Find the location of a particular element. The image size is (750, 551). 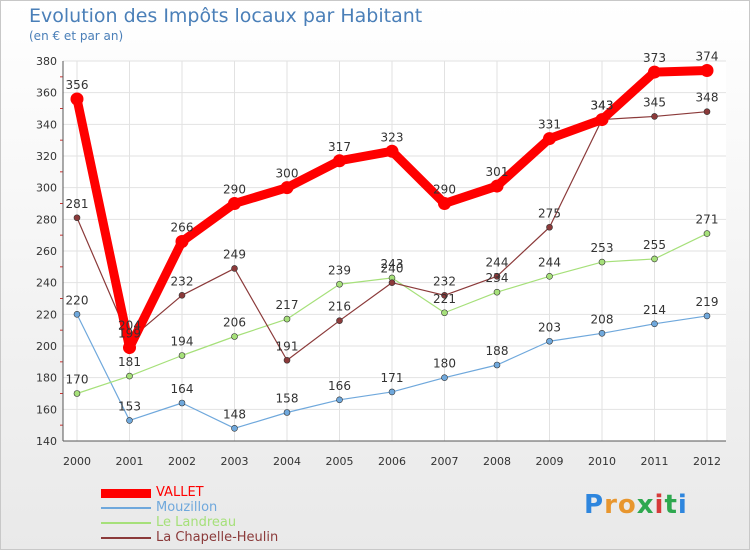

data-label: 255 is located at coordinates (654, 245).